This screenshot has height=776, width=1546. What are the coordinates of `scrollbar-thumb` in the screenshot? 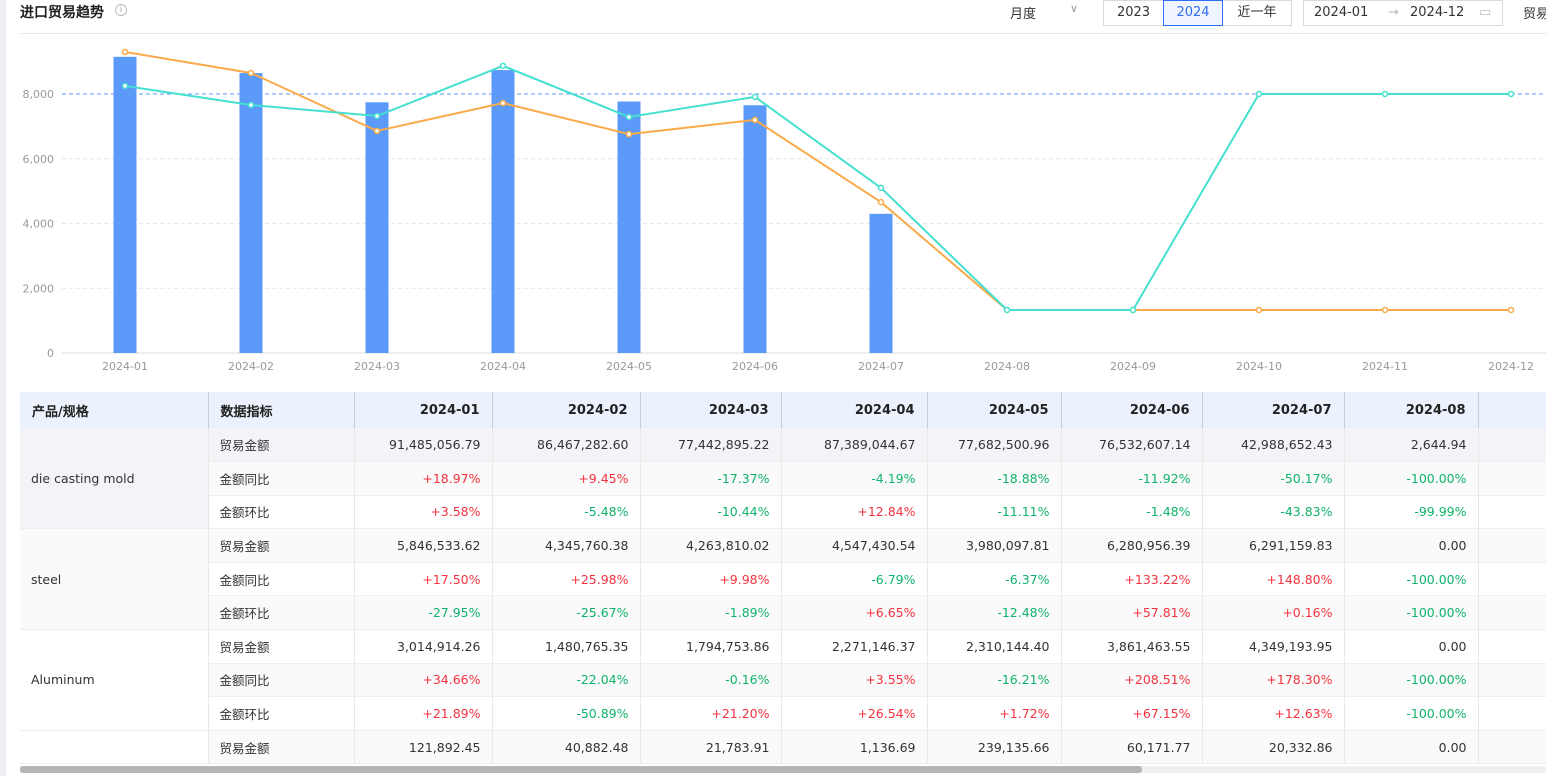 It's located at (581, 769).